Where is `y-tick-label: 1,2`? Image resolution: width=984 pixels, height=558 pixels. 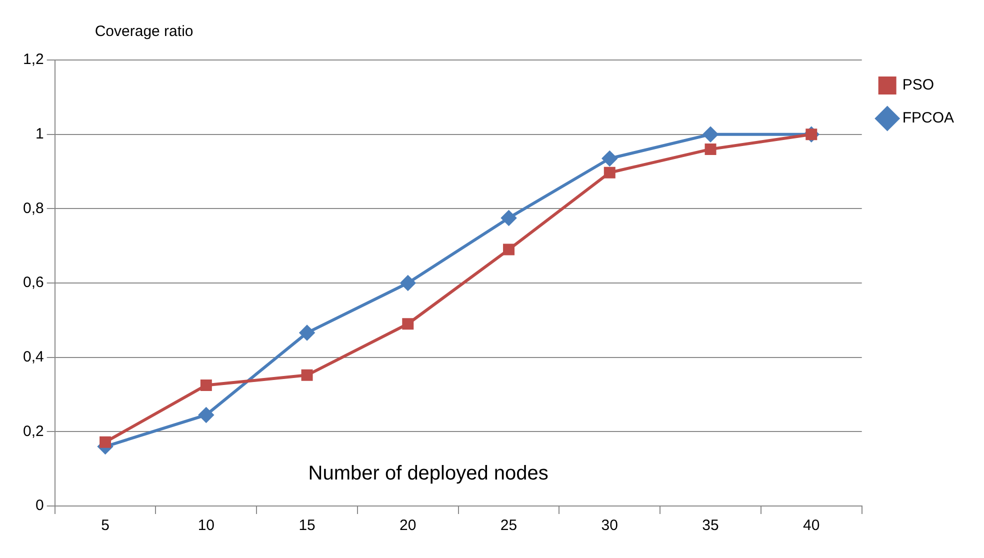
y-tick-label: 1,2 is located at coordinates (33, 59).